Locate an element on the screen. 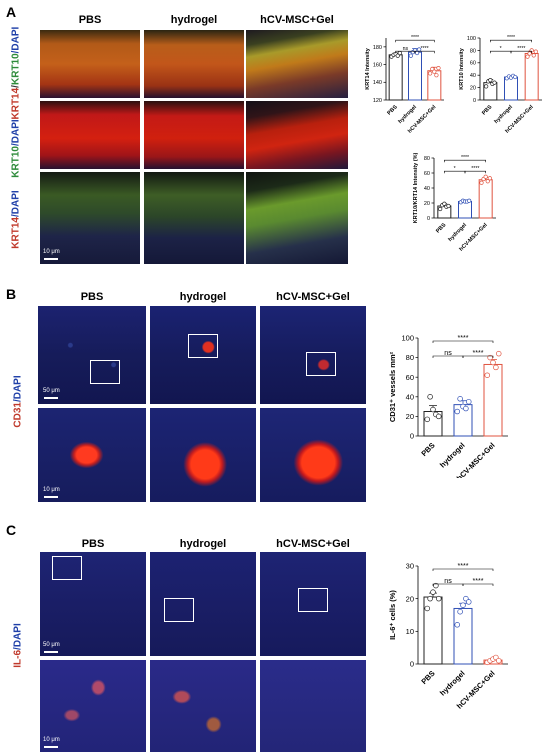 The width and height of the screenshot is (550, 756). micrograph-b-msc-zoom is located at coordinates (313, 455).